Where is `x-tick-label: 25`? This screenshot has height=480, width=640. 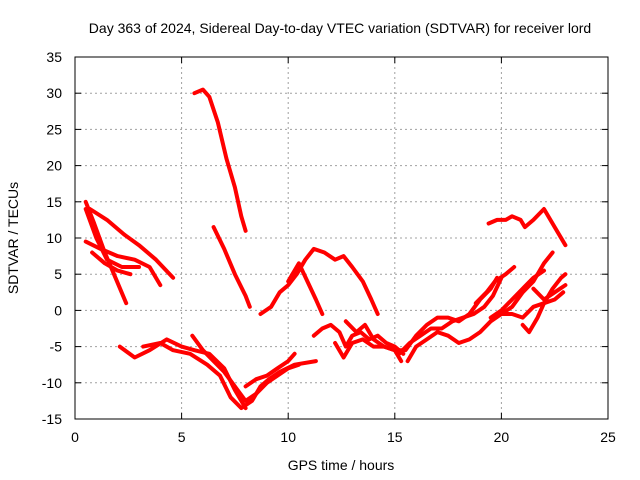
x-tick-label: 25 is located at coordinates (608, 437).